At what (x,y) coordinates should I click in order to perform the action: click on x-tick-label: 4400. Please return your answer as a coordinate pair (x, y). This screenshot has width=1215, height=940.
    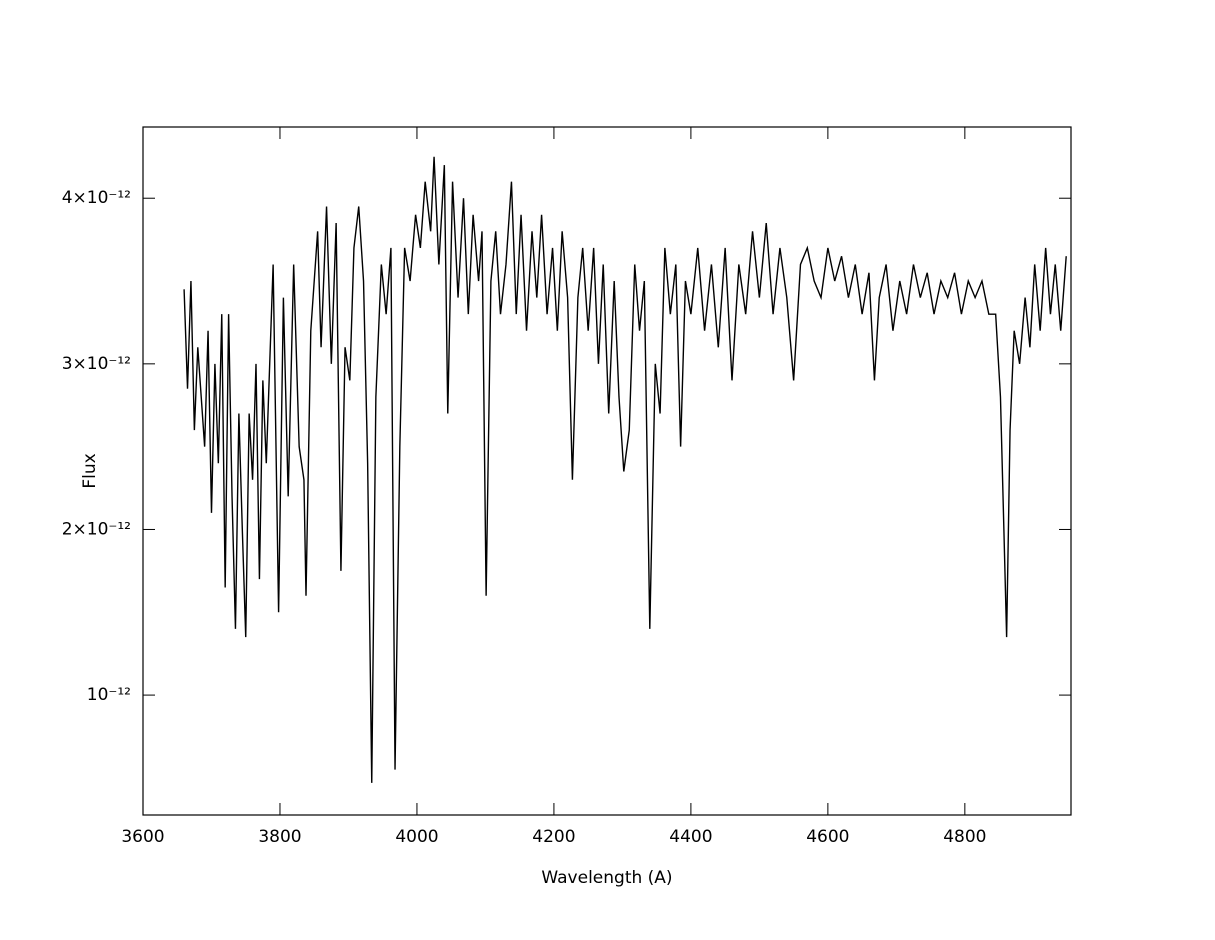
    Looking at the image, I should click on (690, 837).